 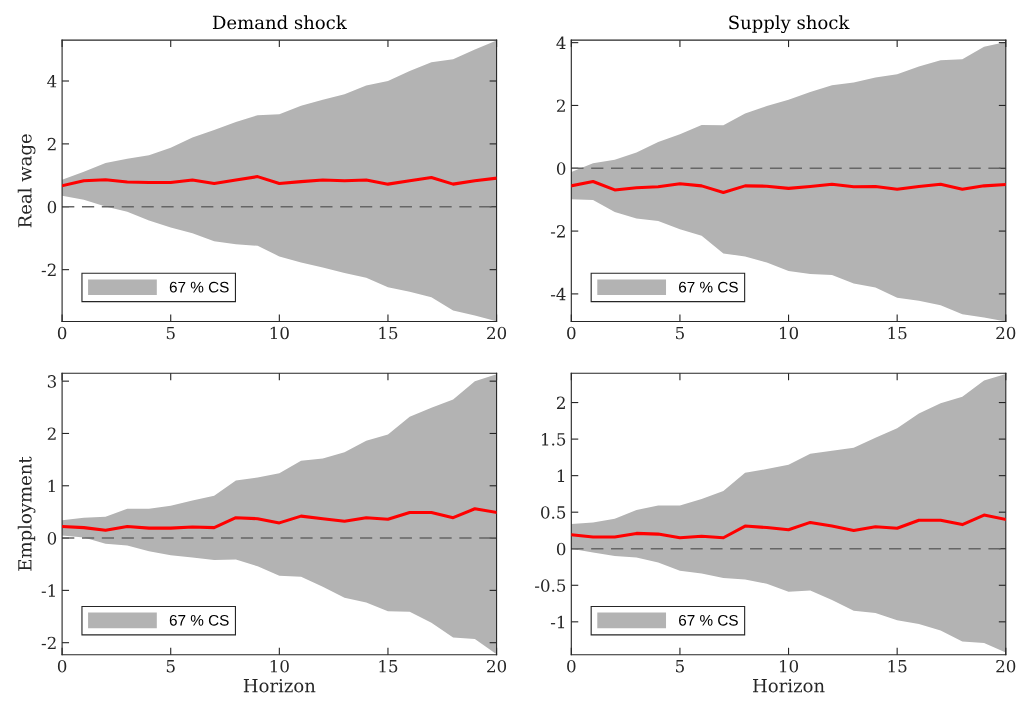 I want to click on chart-title: Demand shock, so click(x=279, y=22).